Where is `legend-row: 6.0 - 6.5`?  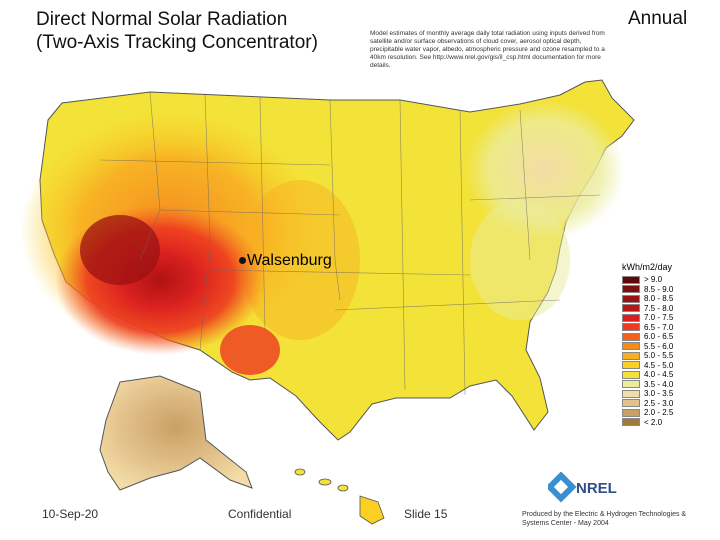 legend-row: 6.0 - 6.5 is located at coordinates (647, 337).